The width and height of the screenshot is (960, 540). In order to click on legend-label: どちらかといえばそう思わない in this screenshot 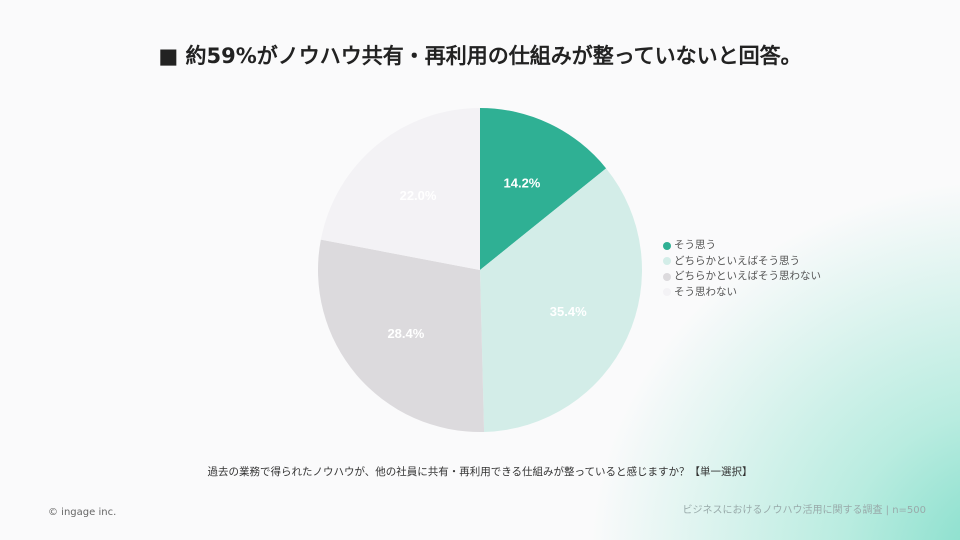, I will do `click(747, 276)`.